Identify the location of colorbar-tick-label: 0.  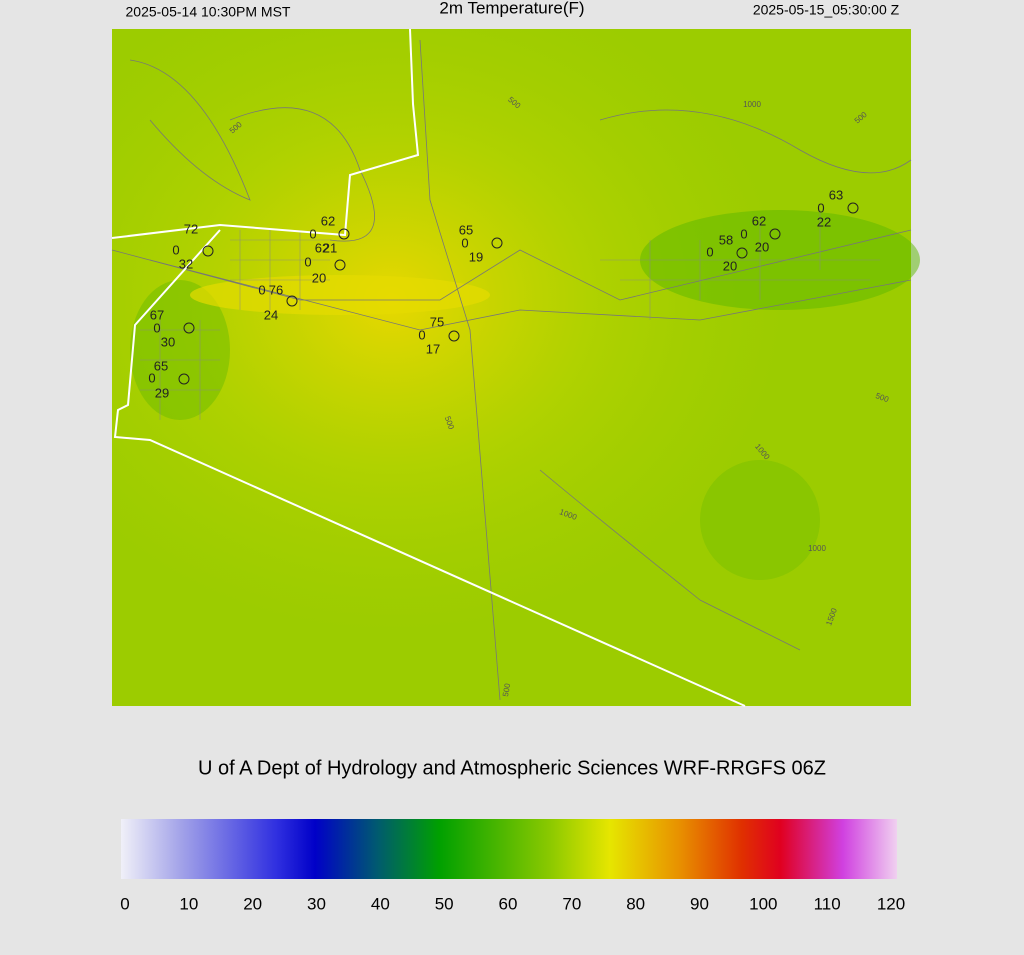
(124, 903).